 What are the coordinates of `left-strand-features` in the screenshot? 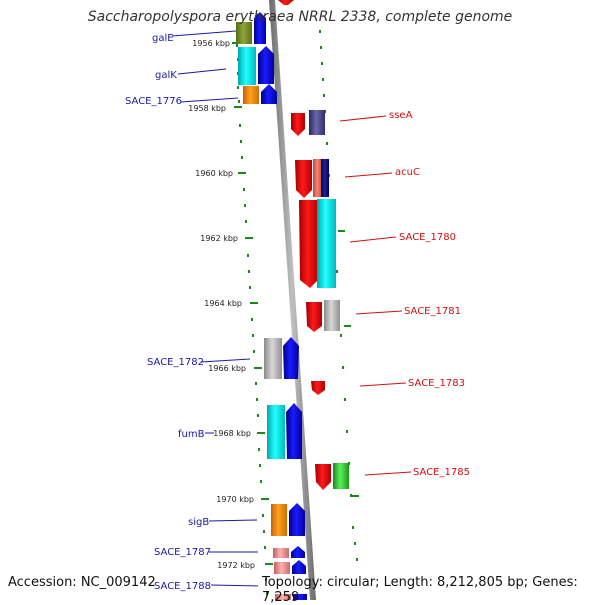 It's located at (271, 306).